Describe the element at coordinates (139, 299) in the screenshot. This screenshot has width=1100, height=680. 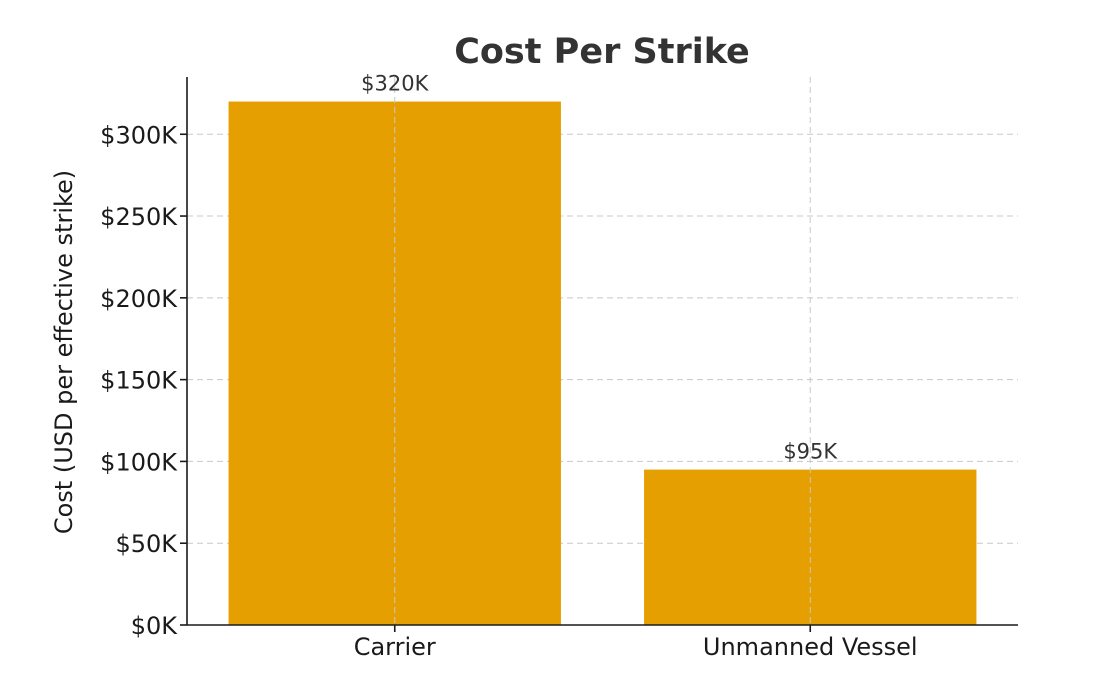
I see `y-tick-label: $200K` at that location.